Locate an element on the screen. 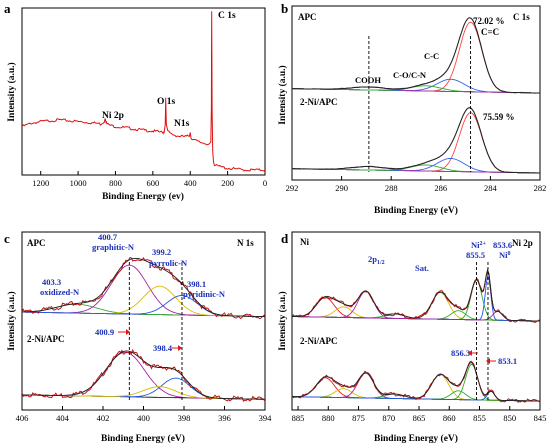 Image resolution: width=550 pixels, height=445 pixels. n1s-spectra is located at coordinates (143, 329).